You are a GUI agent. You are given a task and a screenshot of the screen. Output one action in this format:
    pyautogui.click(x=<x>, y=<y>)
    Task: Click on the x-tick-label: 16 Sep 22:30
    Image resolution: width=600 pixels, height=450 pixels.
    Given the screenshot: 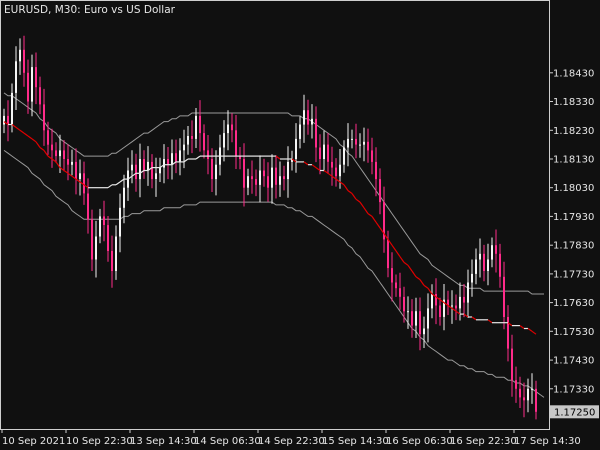 What is the action you would take?
    pyautogui.click(x=483, y=441)
    